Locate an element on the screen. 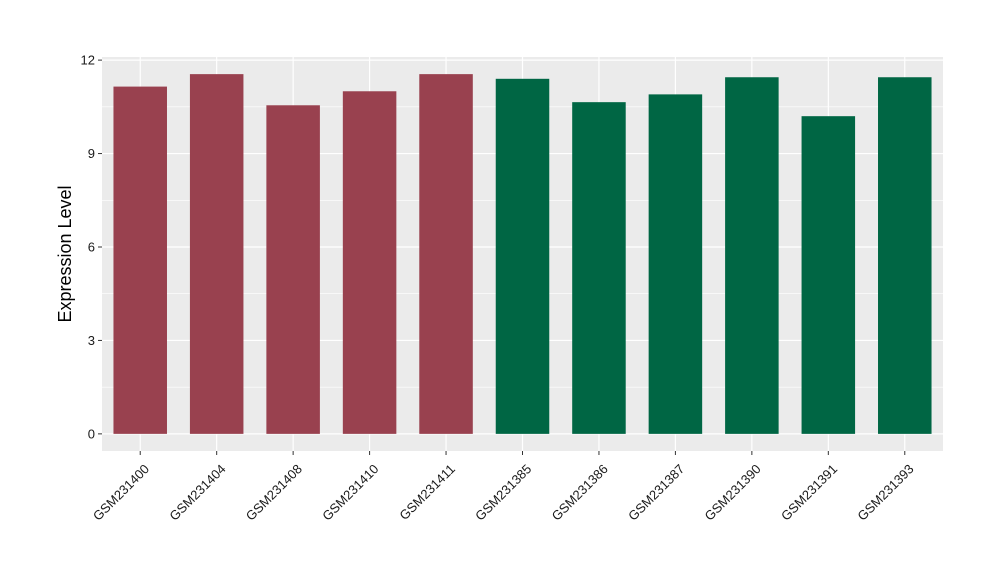 The height and width of the screenshot is (580, 1000). y-axis-title: Expression Level is located at coordinates (65, 253).